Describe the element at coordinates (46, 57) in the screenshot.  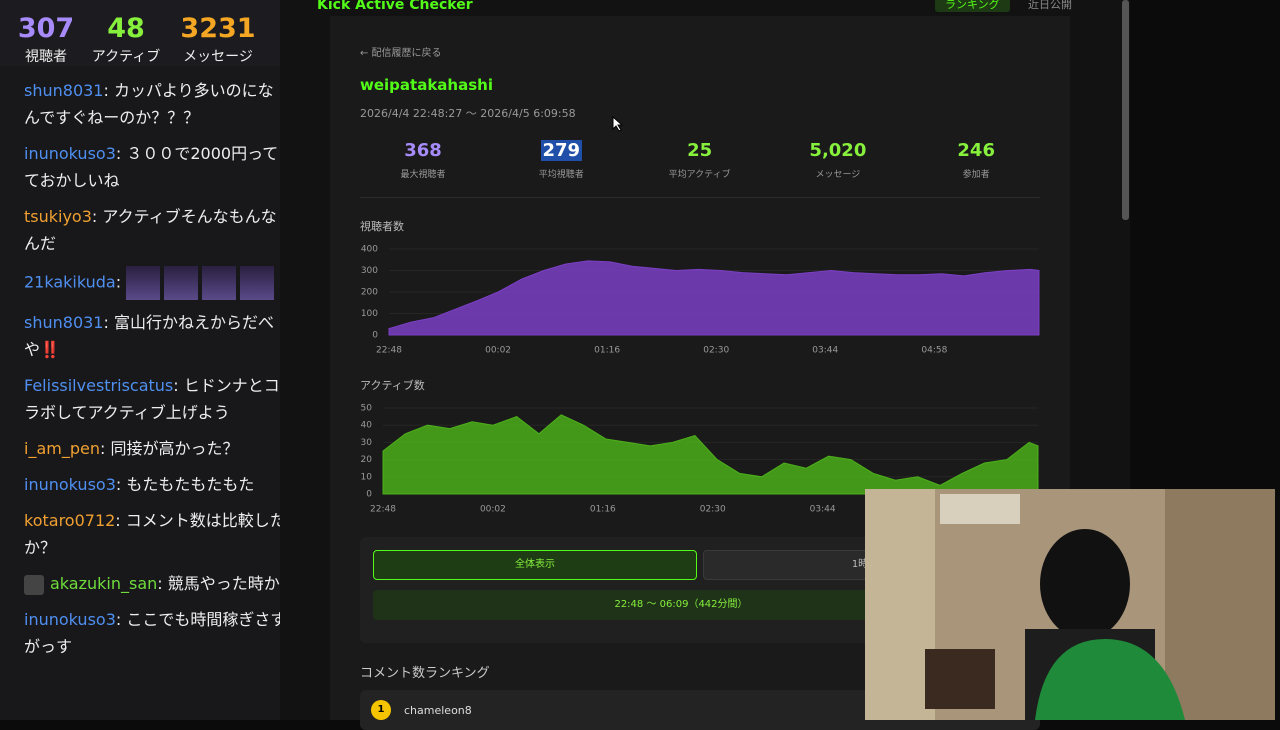
I see `stat-label: 視聴者` at that location.